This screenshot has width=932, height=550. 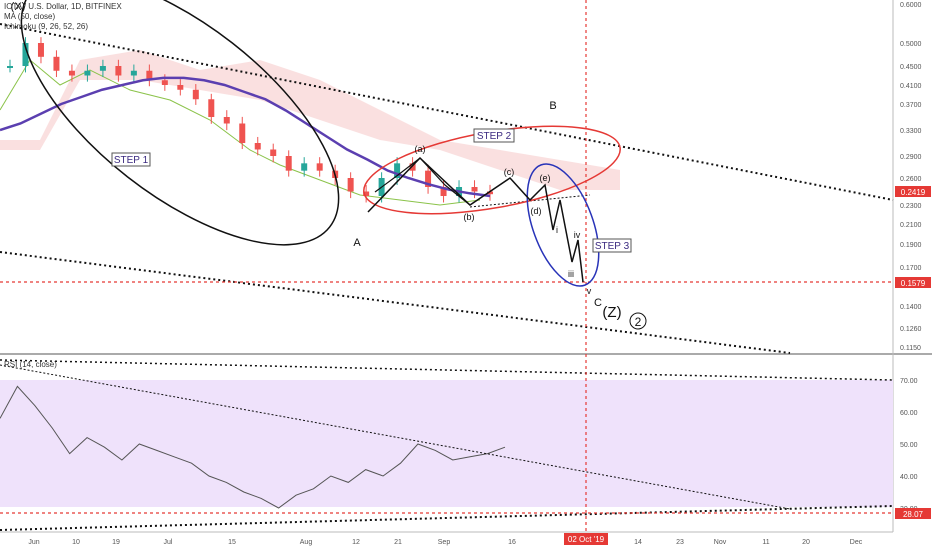 What do you see at coordinates (911, 179) in the screenshot?
I see `price-tick: 0.2600` at bounding box center [911, 179].